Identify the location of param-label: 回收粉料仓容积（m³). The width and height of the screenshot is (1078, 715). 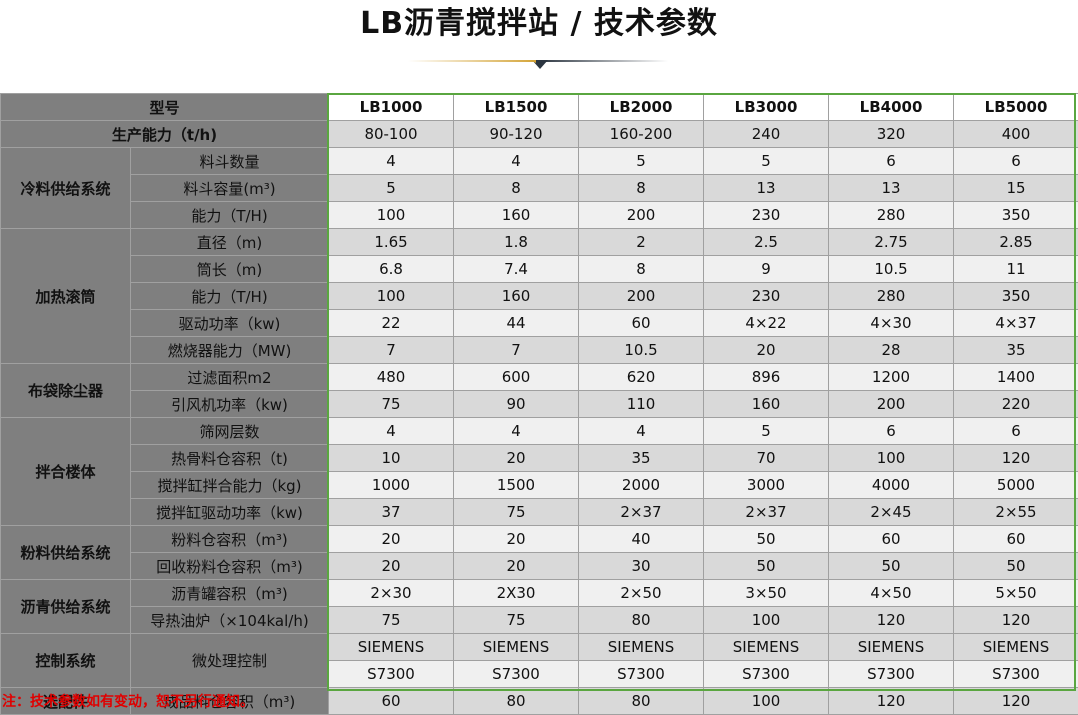
(229, 566).